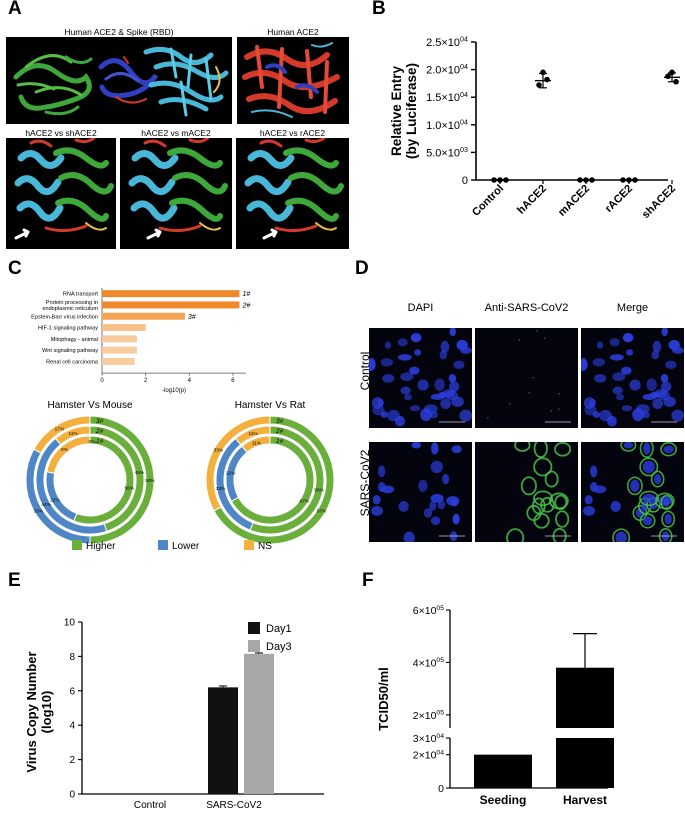 This screenshot has width=685, height=819. What do you see at coordinates (447, 69) in the screenshot?
I see `y-tick-label: 2.0×1004` at bounding box center [447, 69].